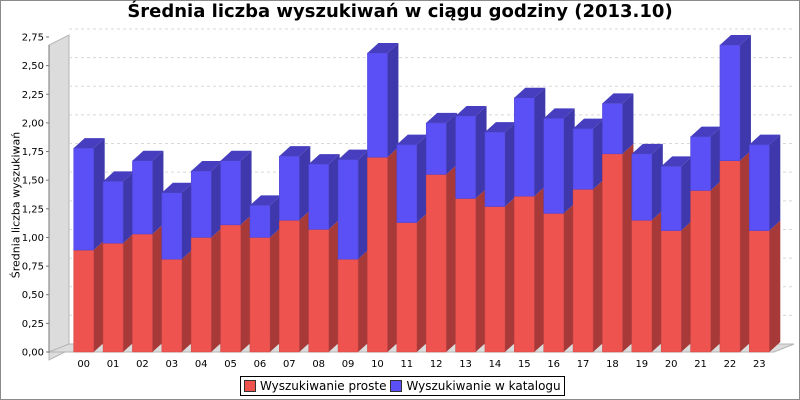 The image size is (800, 400). Describe the element at coordinates (553, 364) in the screenshot. I see `x-tick-label: 16` at that location.